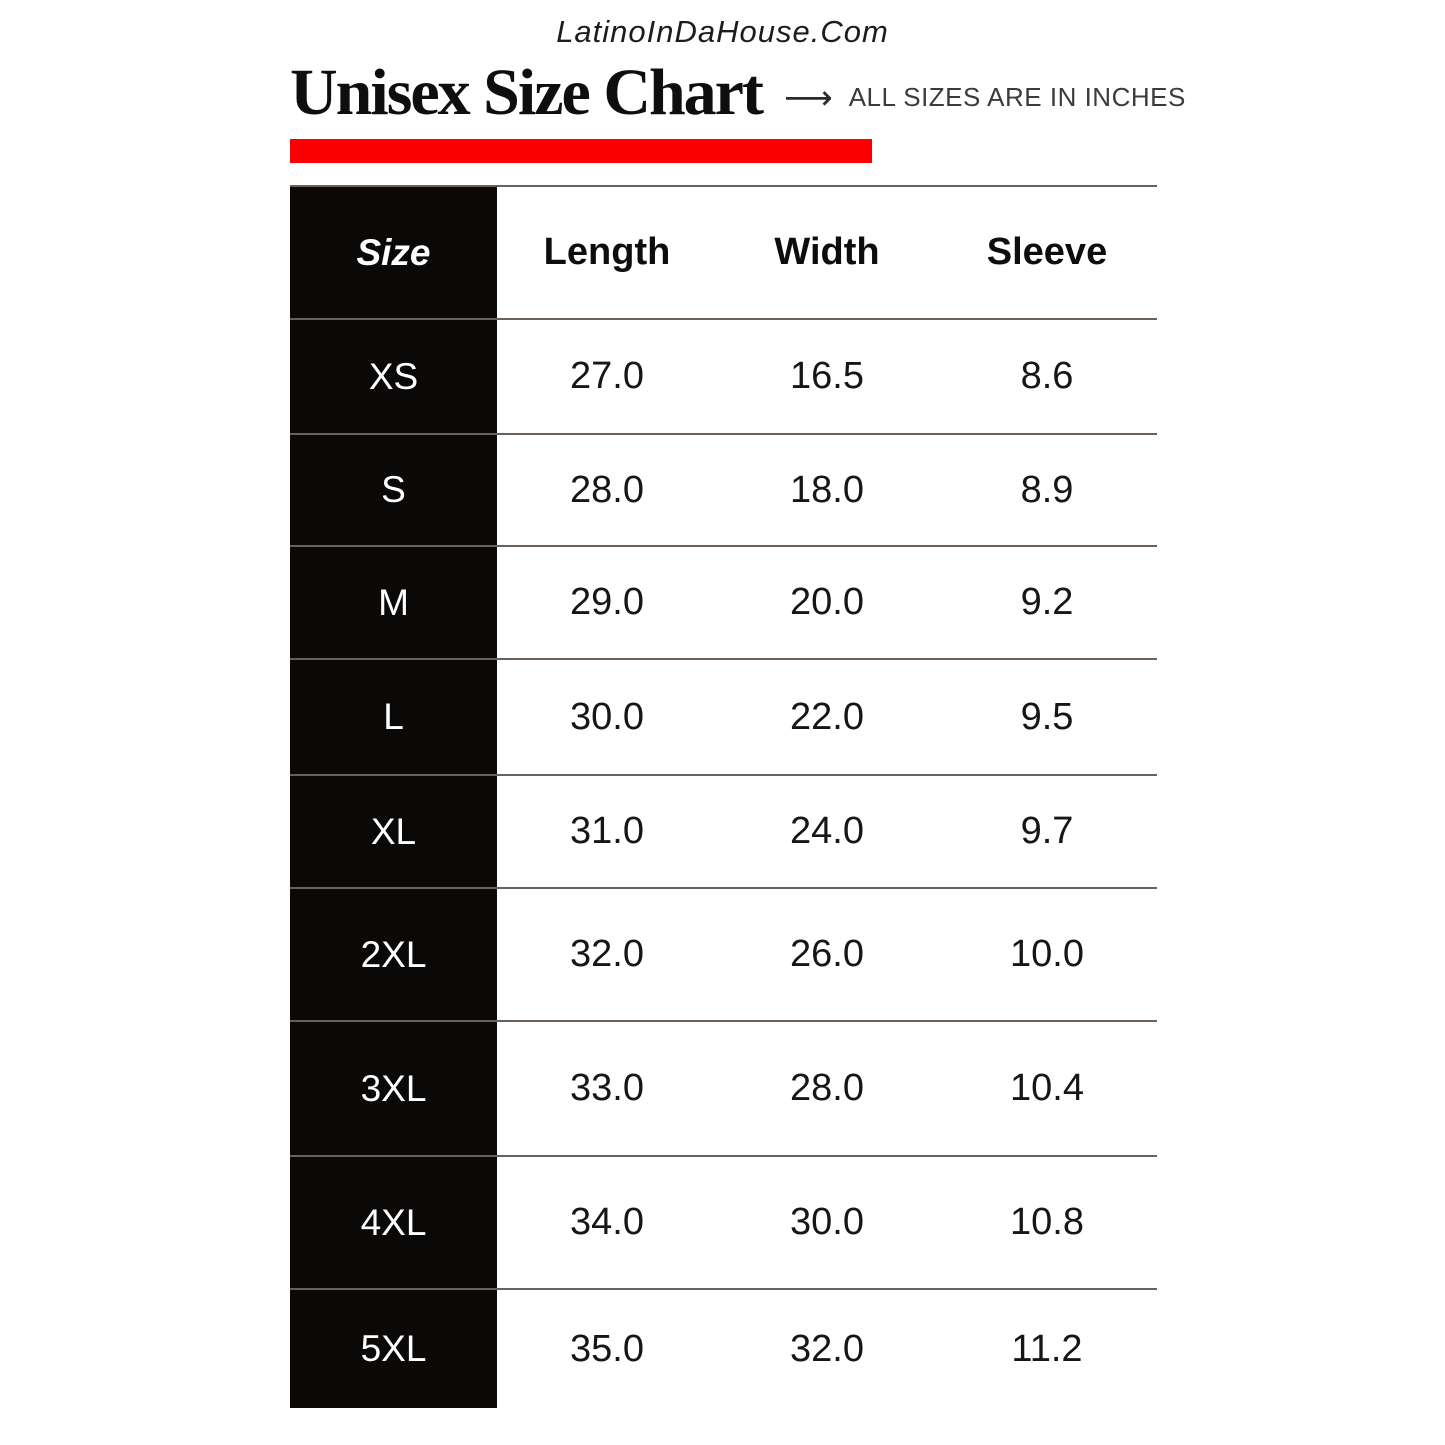 This screenshot has width=1445, height=1445. What do you see at coordinates (723, 253) in the screenshot?
I see `table-header-row: Size Length Width Sleeve` at bounding box center [723, 253].